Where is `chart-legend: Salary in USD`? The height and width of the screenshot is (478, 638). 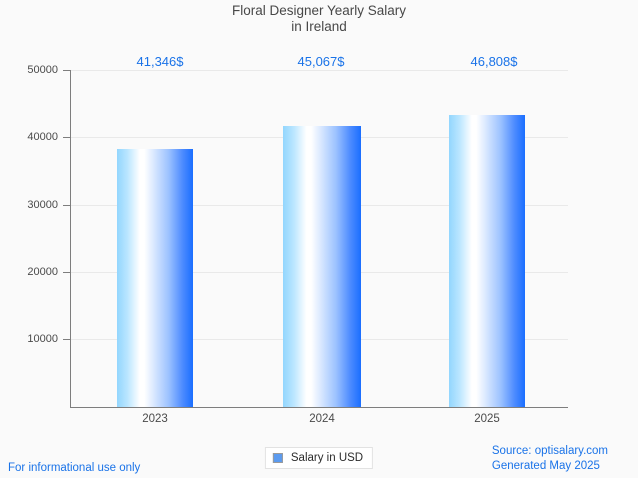 chart-legend: Salary in USD is located at coordinates (319, 458).